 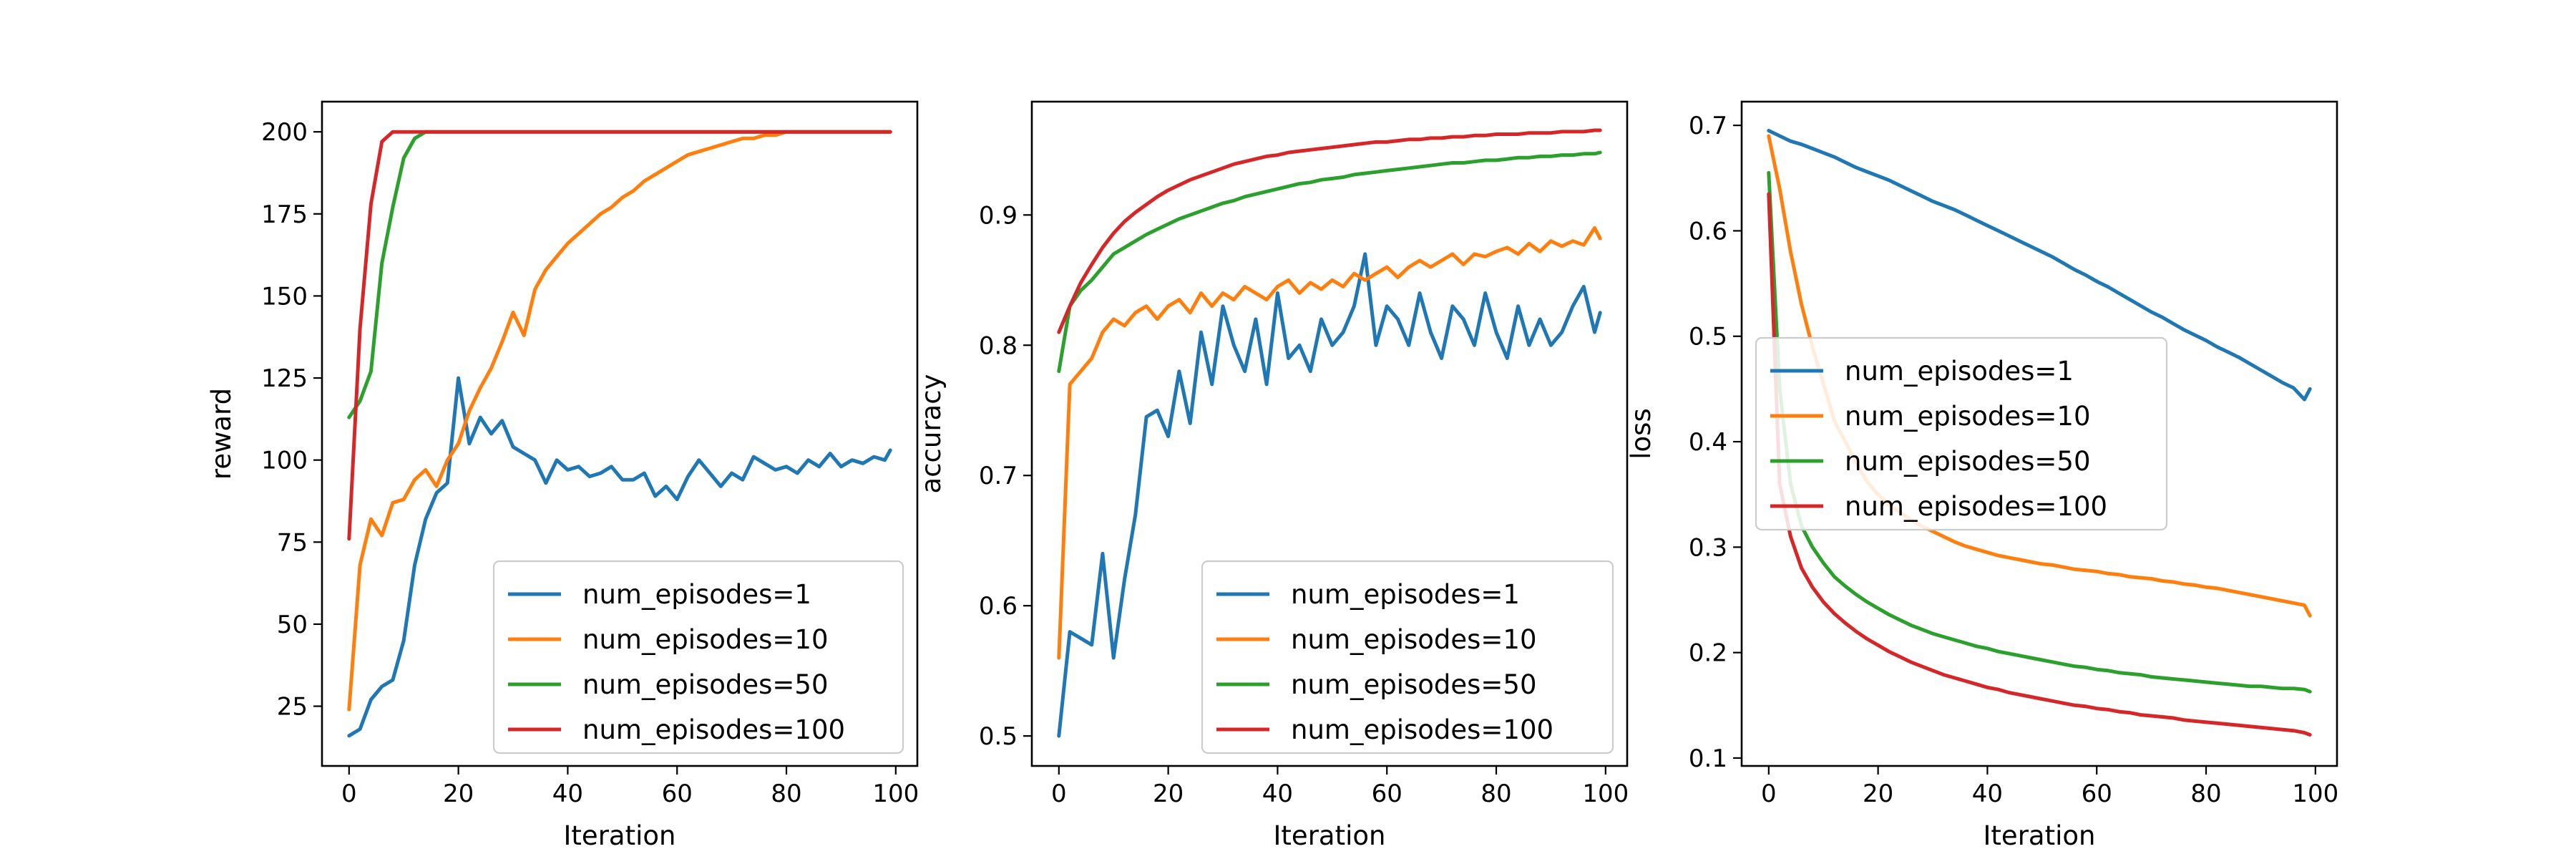 I want to click on y-tick-label: 75, so click(x=292, y=542).